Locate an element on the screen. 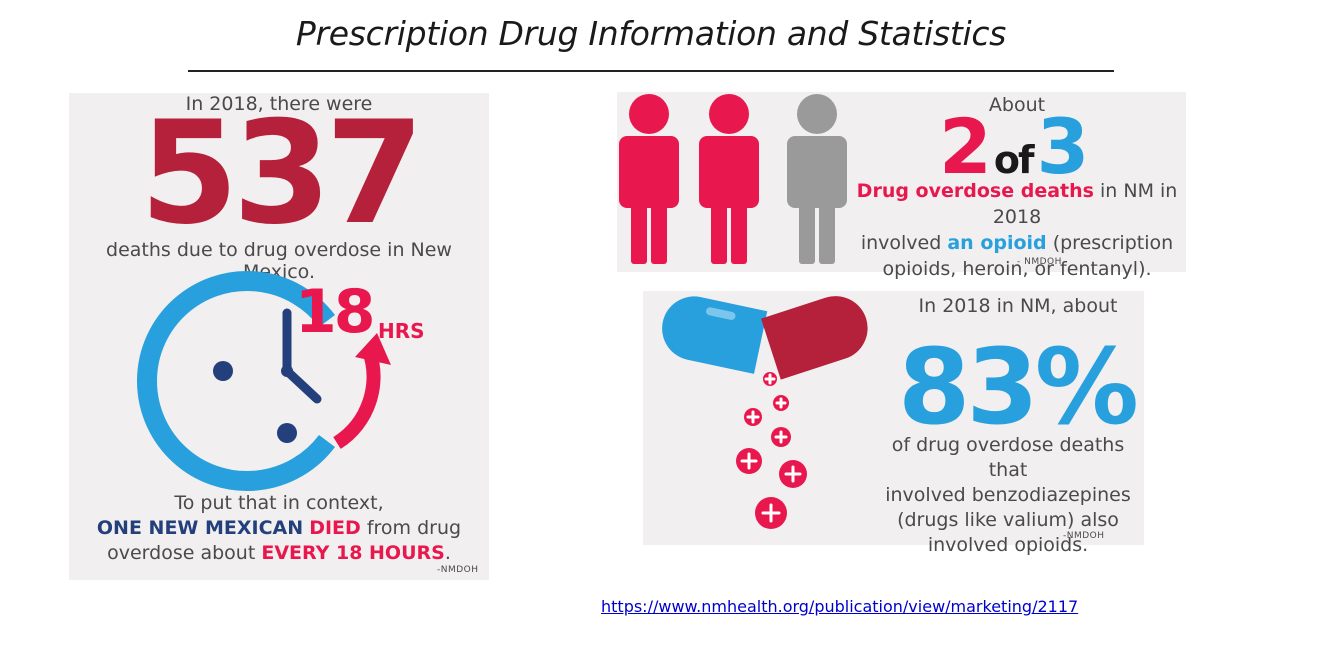 The width and height of the screenshot is (1328, 650). opioid-source: - NMDOH is located at coordinates (1039, 262).